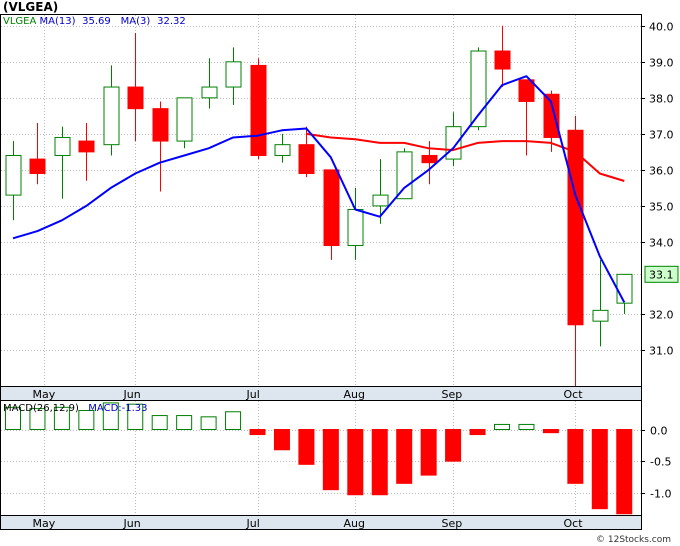  I want to click on price-month-labels: May Jun Jul Aug Sep Oct, so click(308, 394).